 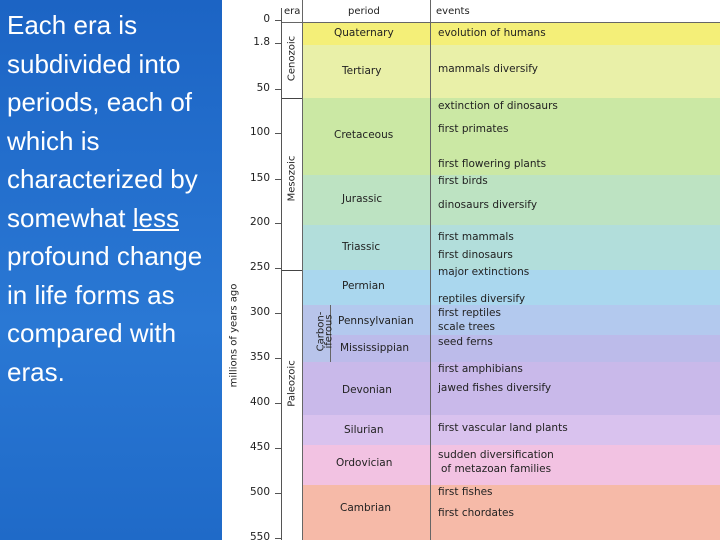 What do you see at coordinates (496, 469) in the screenshot?
I see `event: of metazoan families` at bounding box center [496, 469].